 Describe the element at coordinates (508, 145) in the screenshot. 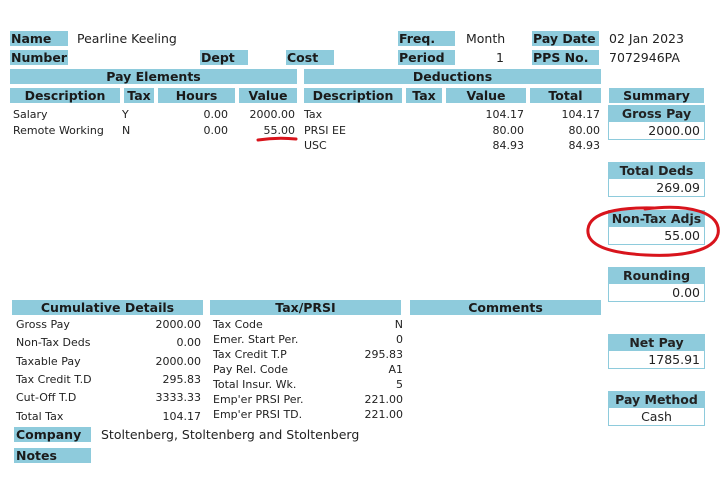

I see `ded-row-value: 84.93` at that location.